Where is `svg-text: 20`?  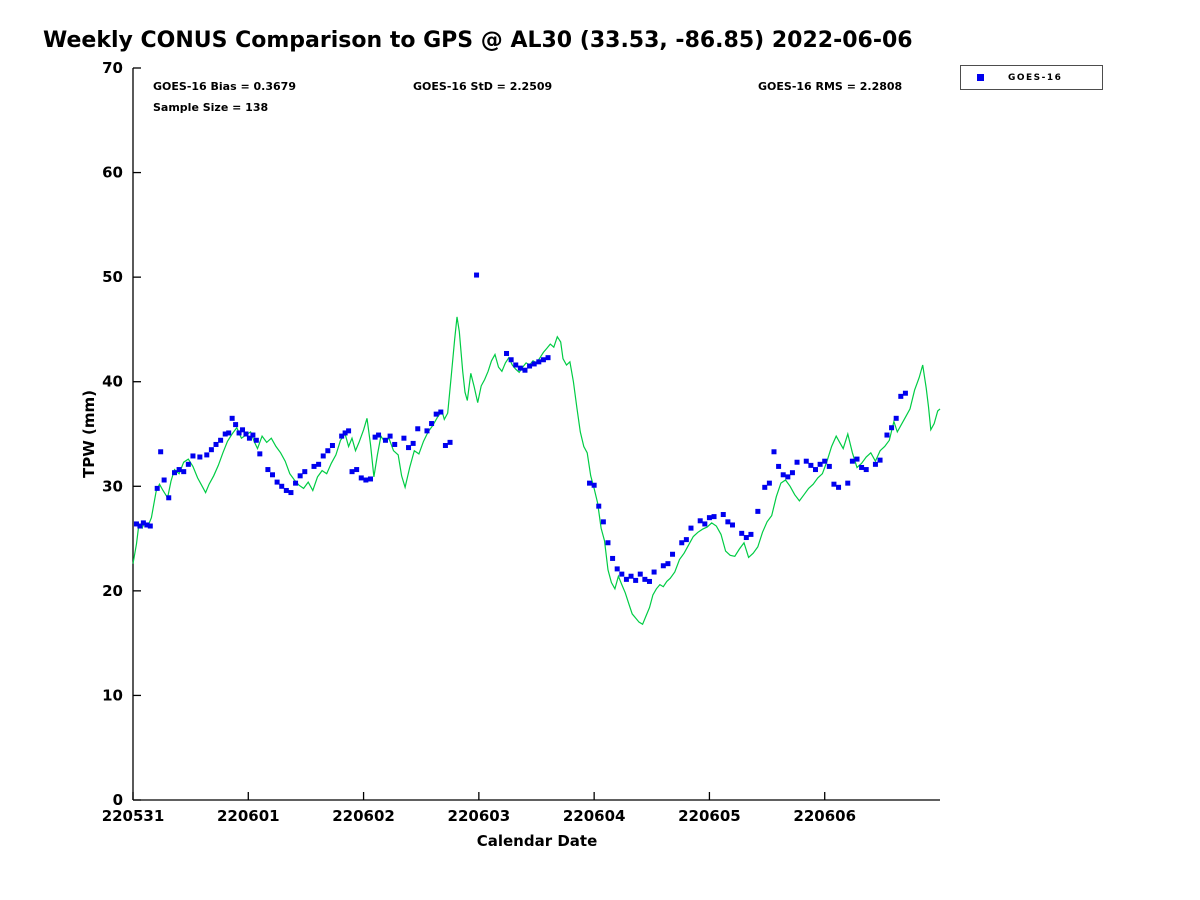 svg-text: 20 is located at coordinates (112, 591).